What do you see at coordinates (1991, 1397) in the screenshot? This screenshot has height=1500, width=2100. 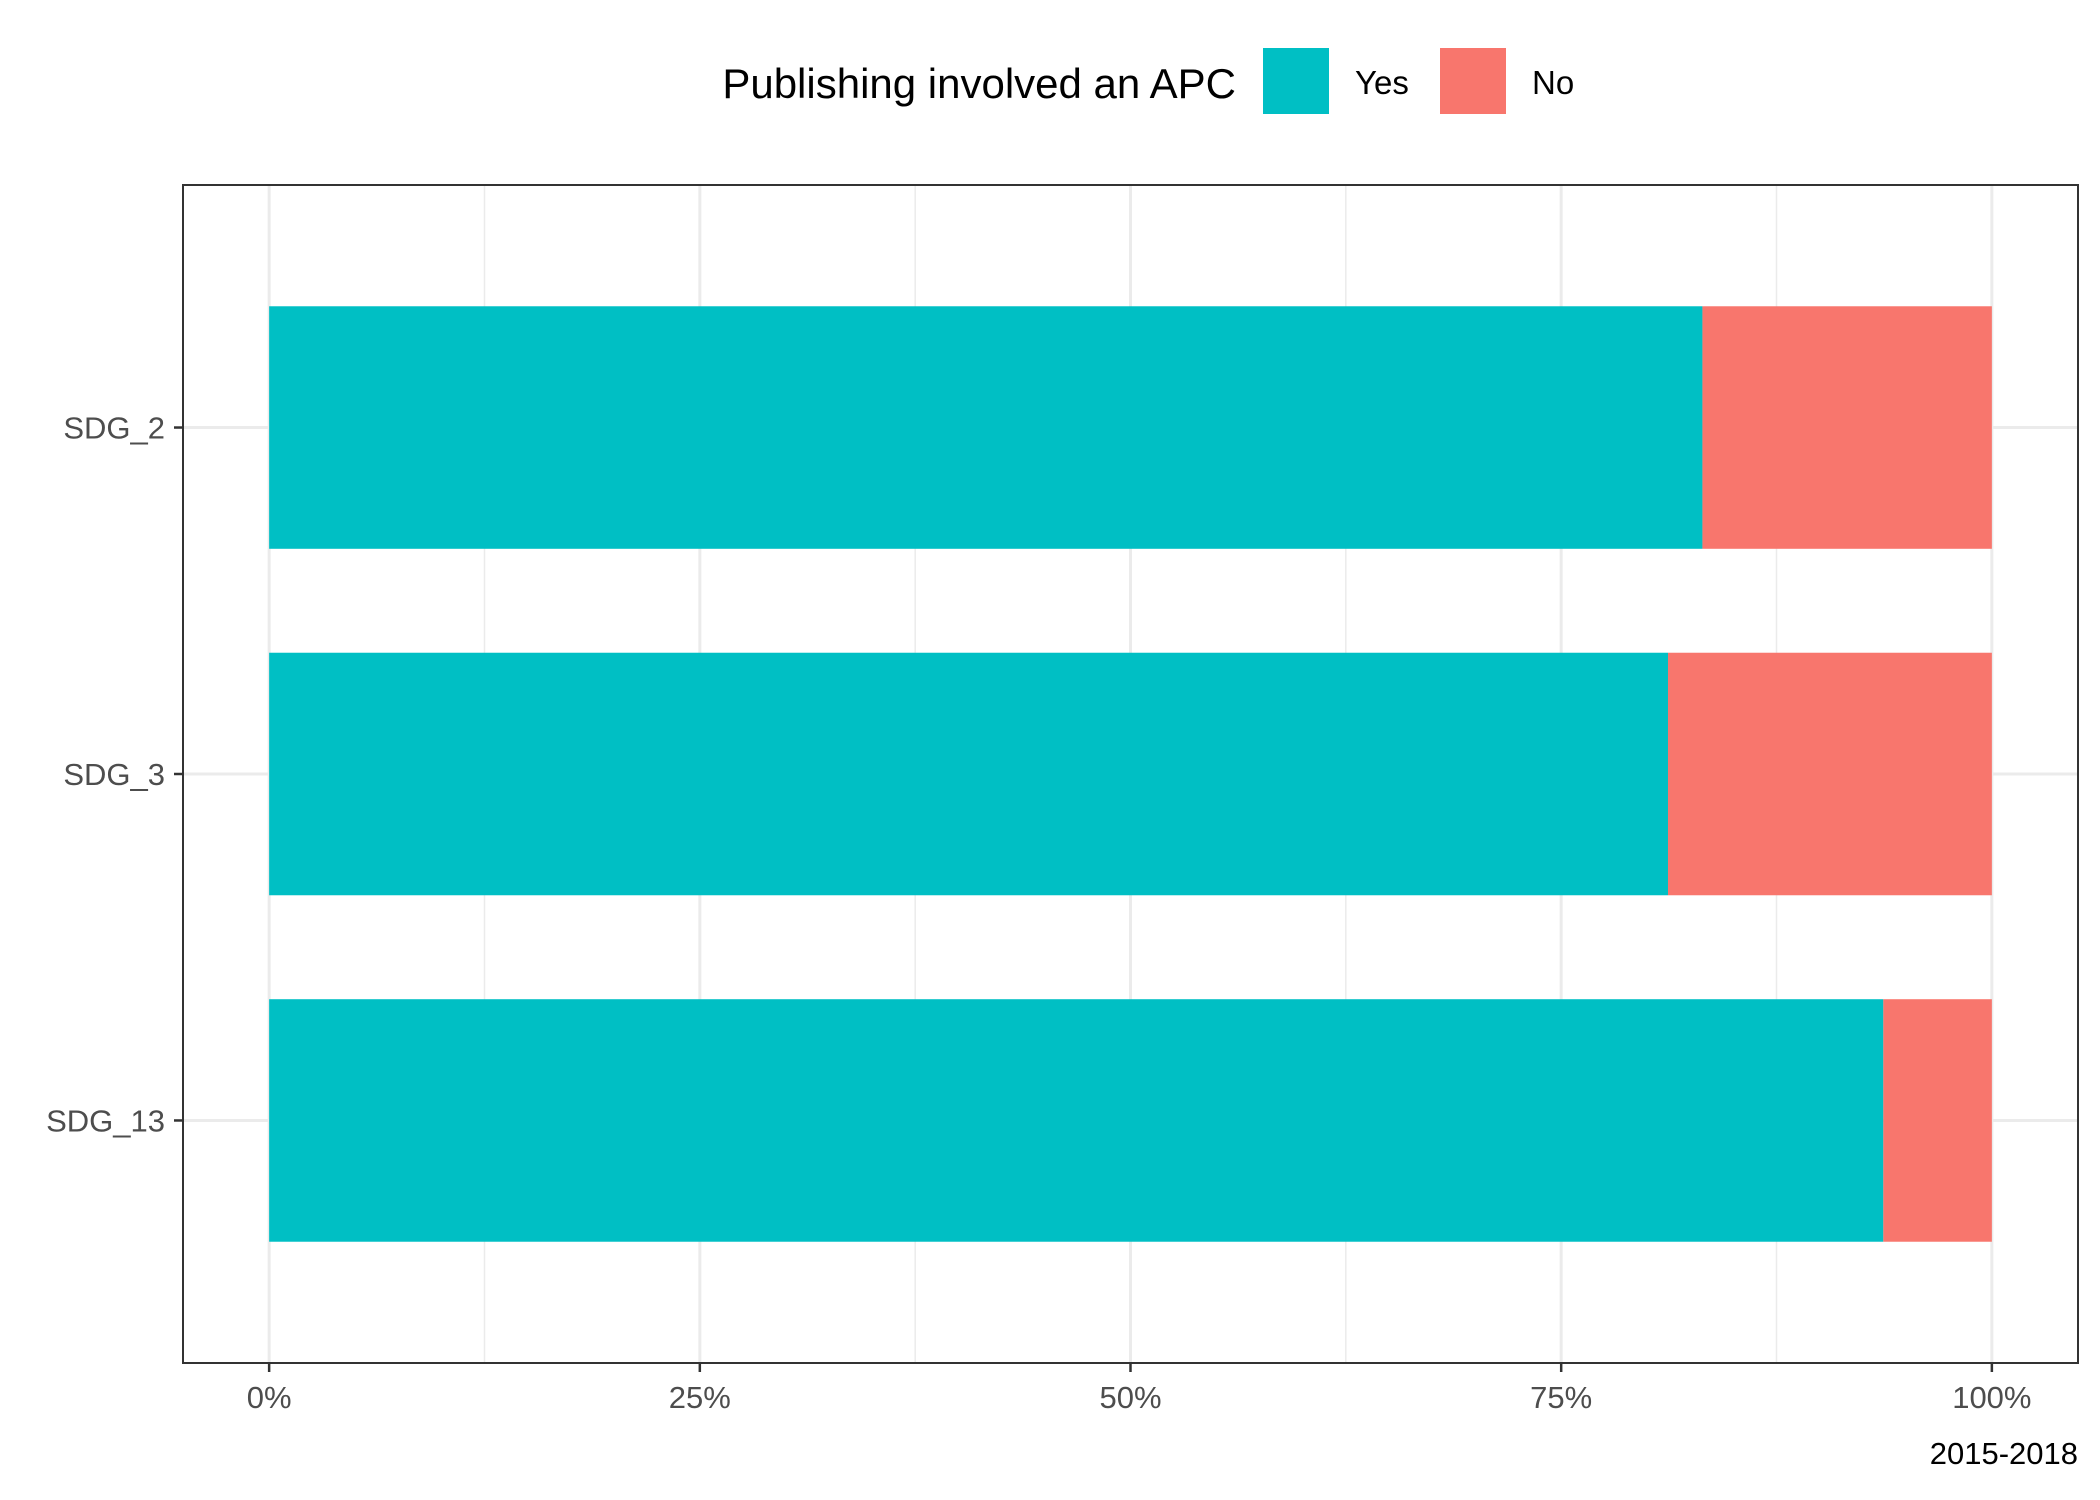 I see `x-tick-label: 100%` at bounding box center [1991, 1397].